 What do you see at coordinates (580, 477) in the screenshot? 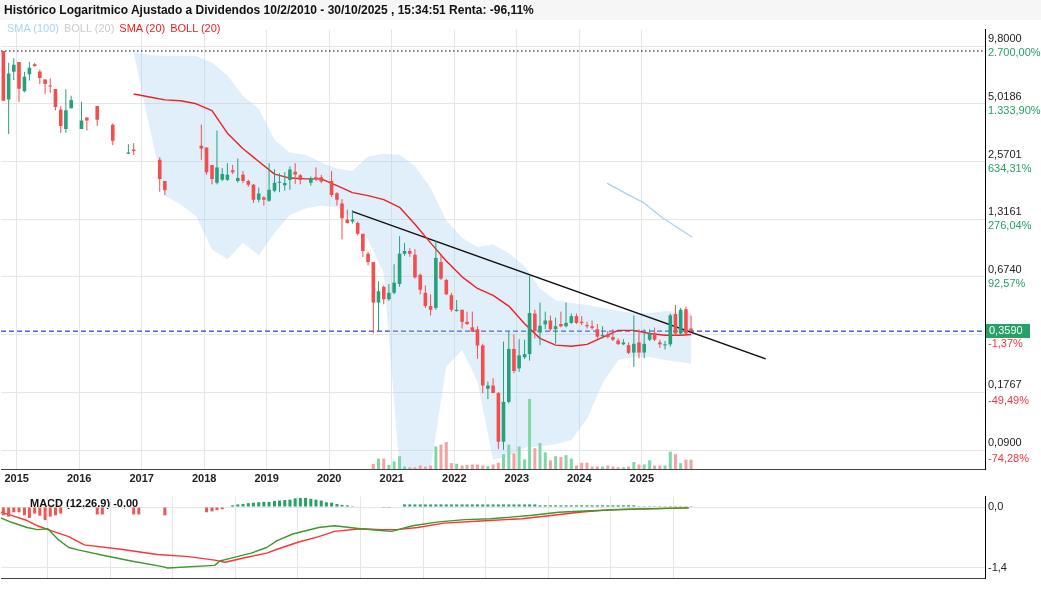
I see `x-tick-label: 2024` at bounding box center [580, 477].